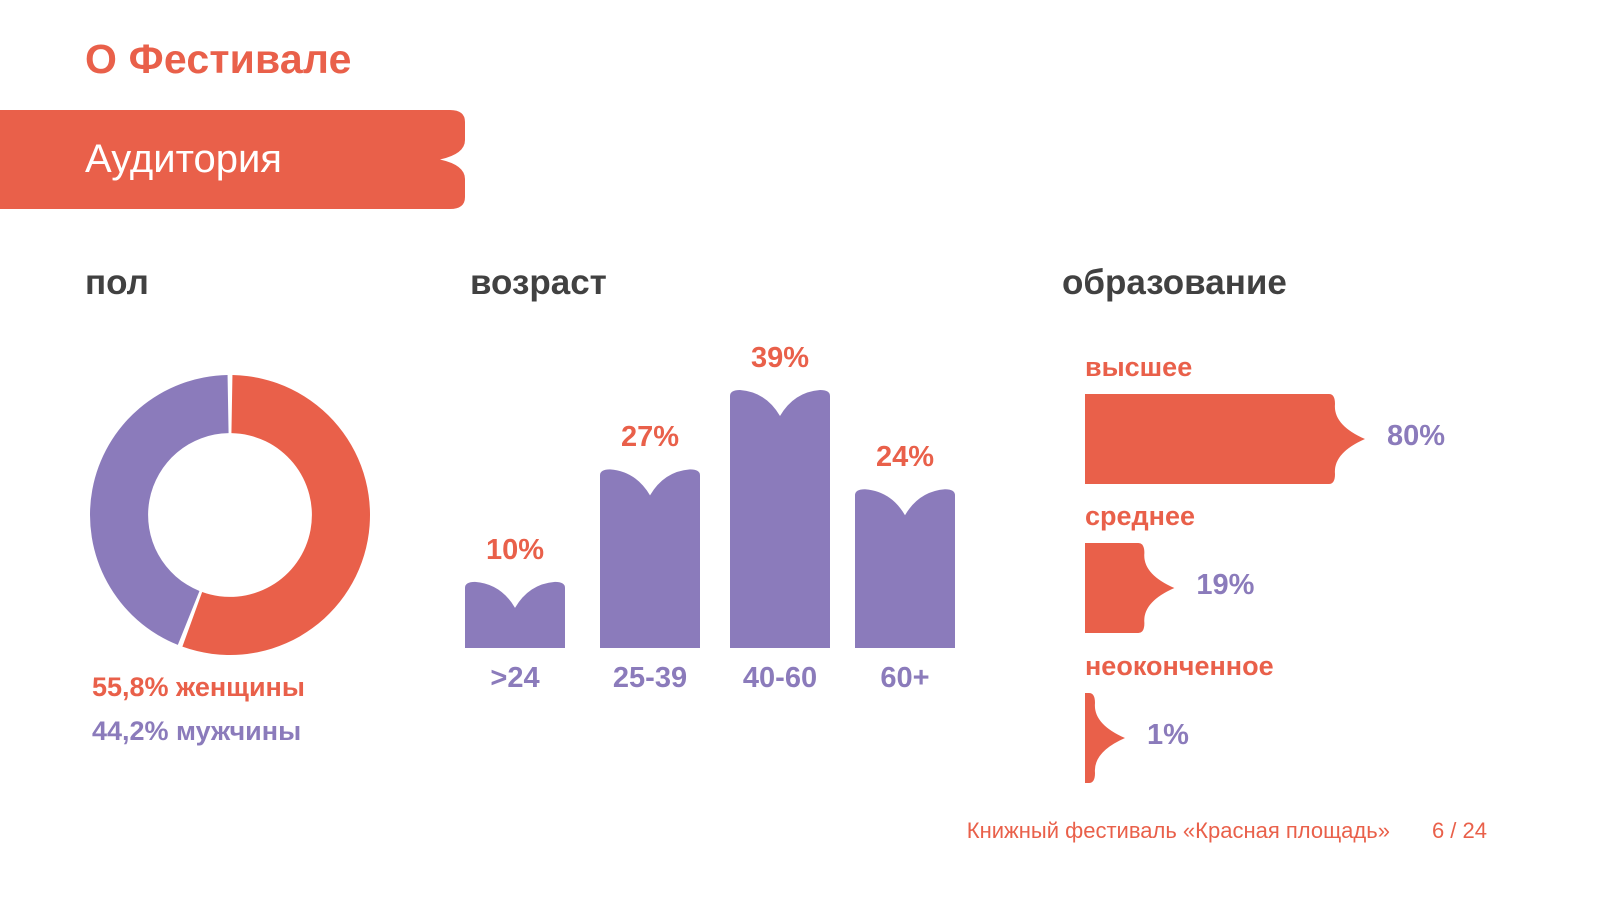 This screenshot has width=1600, height=900. I want to click on gender-donut-chart, so click(230, 515).